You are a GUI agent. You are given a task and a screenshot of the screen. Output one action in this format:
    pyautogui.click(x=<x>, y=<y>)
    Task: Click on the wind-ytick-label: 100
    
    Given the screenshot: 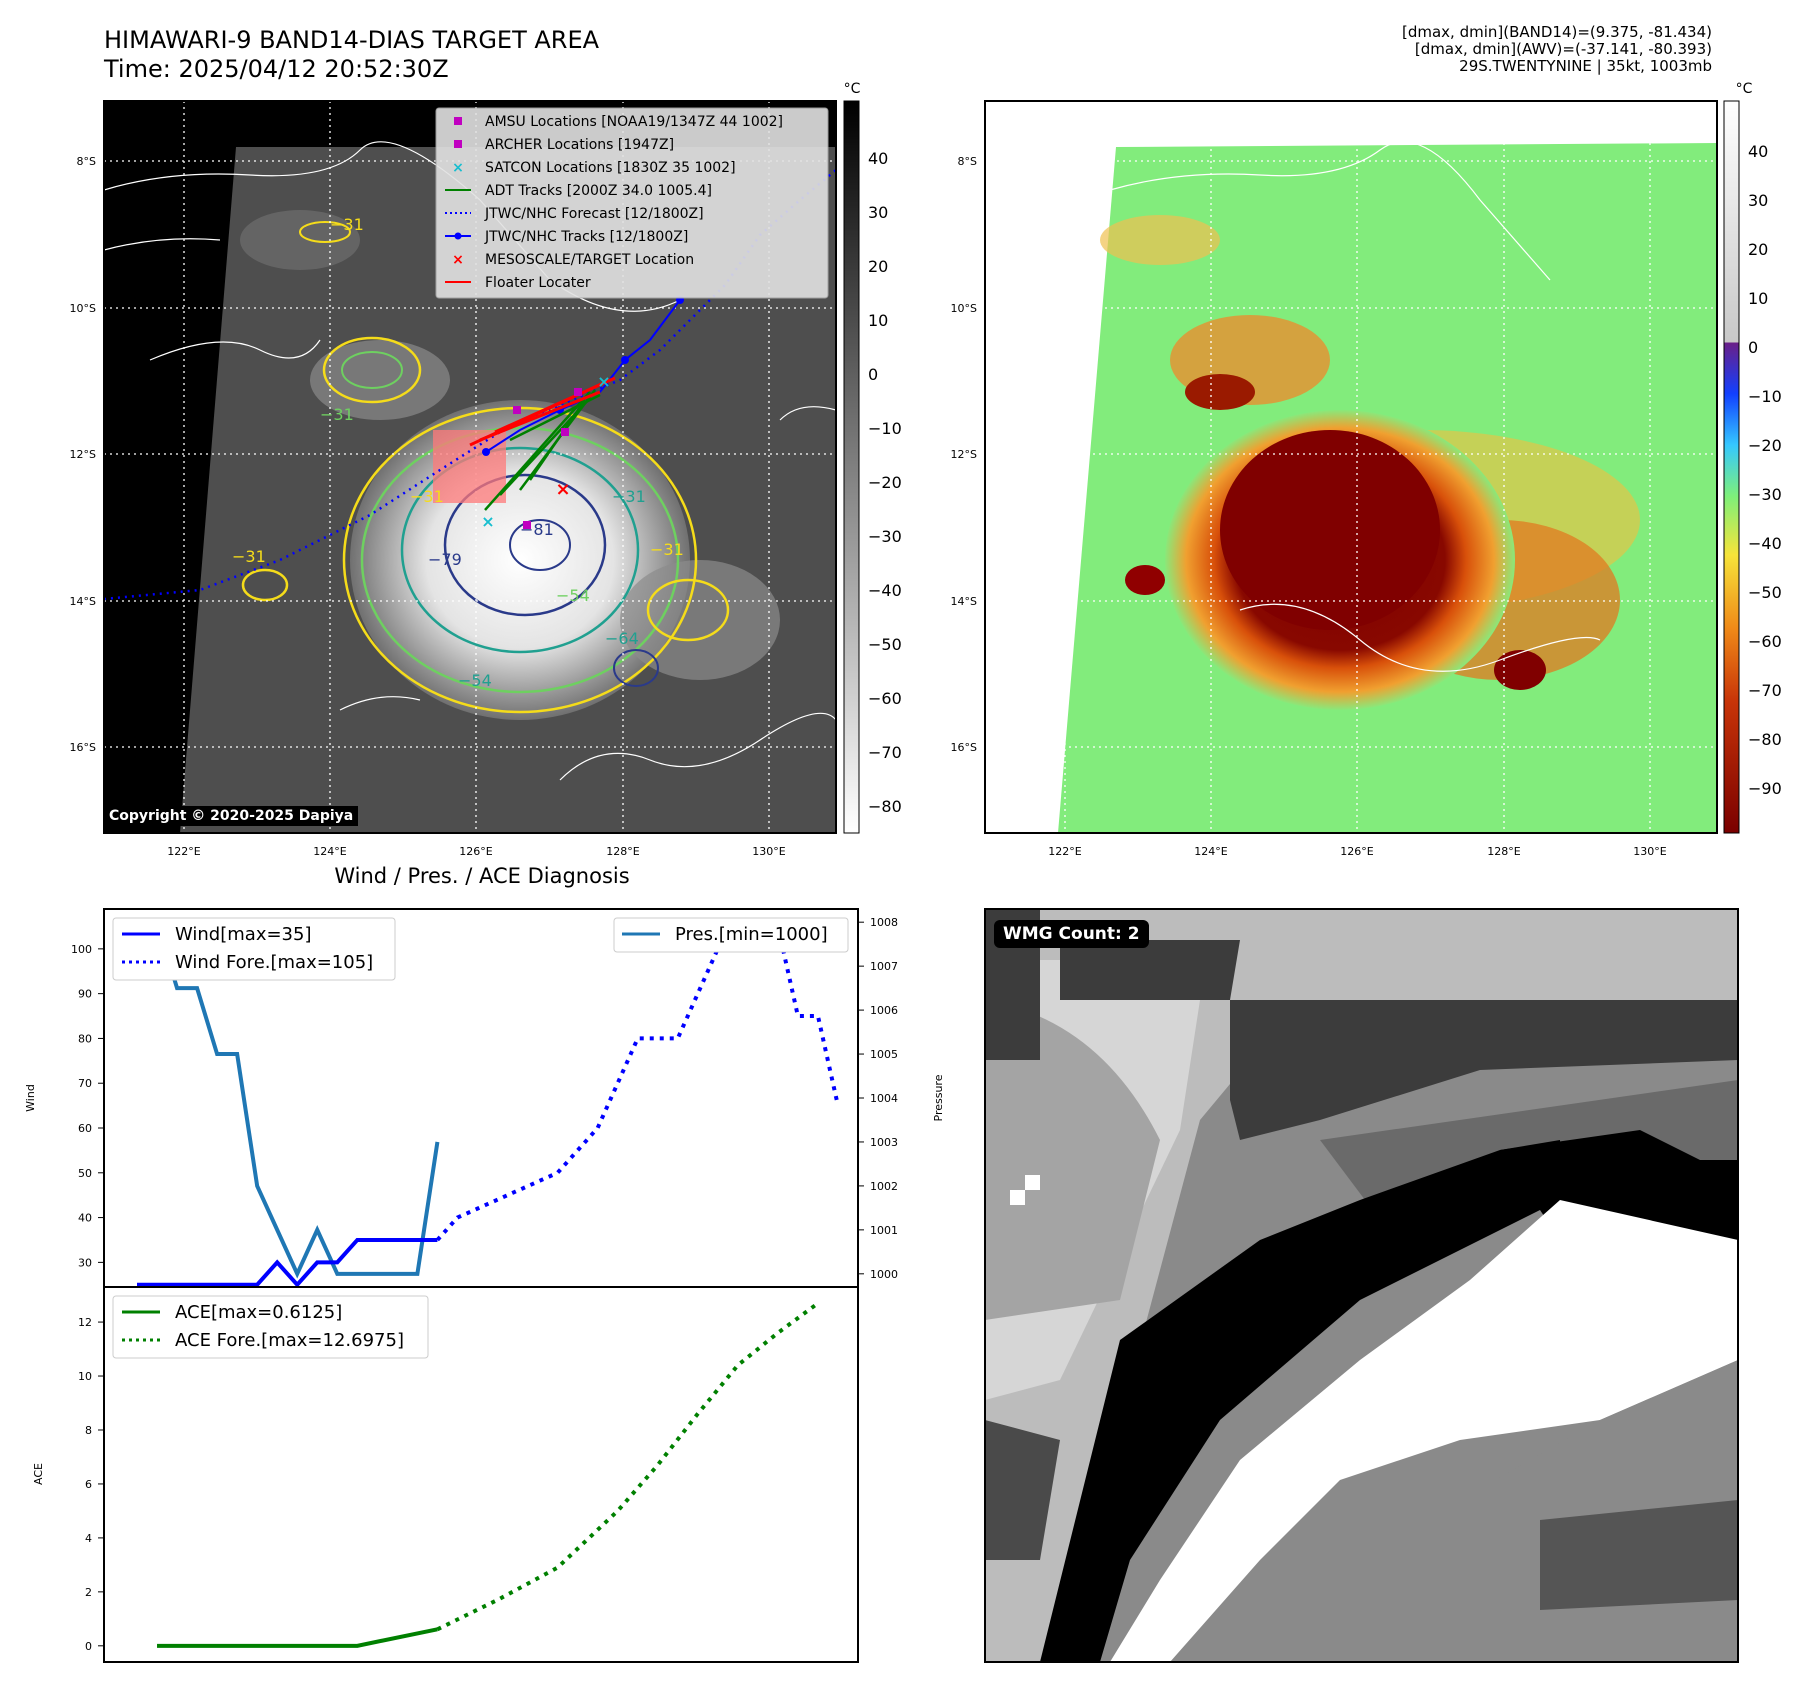 What is the action you would take?
    pyautogui.click(x=81, y=949)
    